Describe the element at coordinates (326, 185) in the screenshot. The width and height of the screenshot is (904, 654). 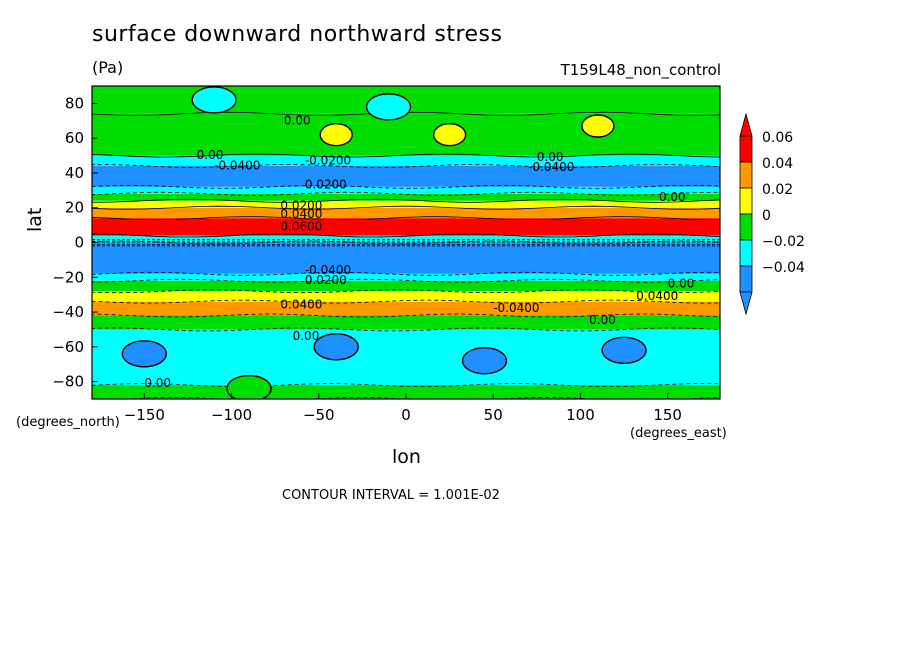
I see `contour-label-7: 0.0200` at that location.